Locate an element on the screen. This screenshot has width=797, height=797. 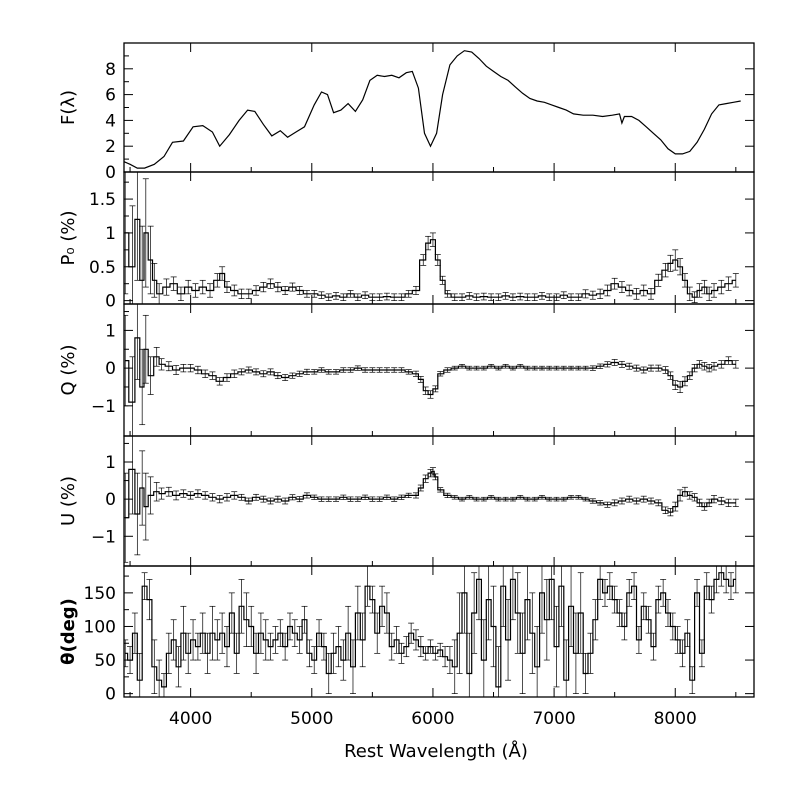
x-tick-label: 5000 is located at coordinates (311, 719).